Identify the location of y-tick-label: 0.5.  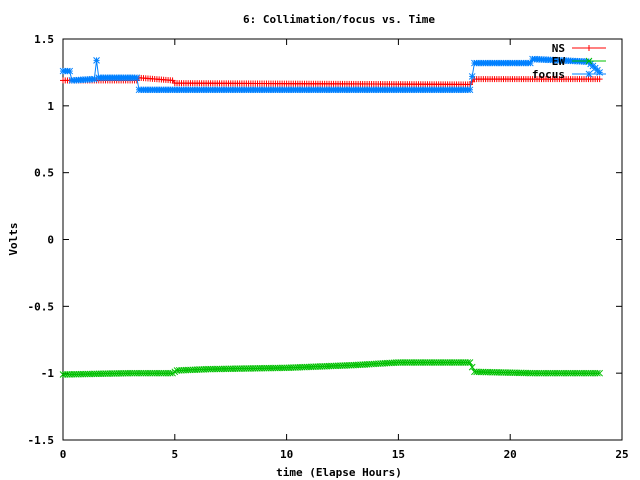
(44, 173).